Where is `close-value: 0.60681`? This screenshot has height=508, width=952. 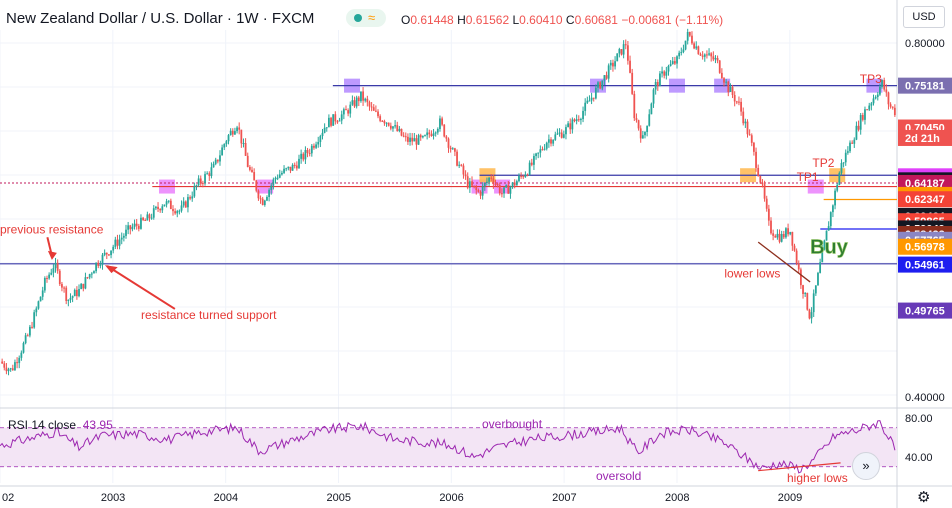 close-value: 0.60681 is located at coordinates (596, 20).